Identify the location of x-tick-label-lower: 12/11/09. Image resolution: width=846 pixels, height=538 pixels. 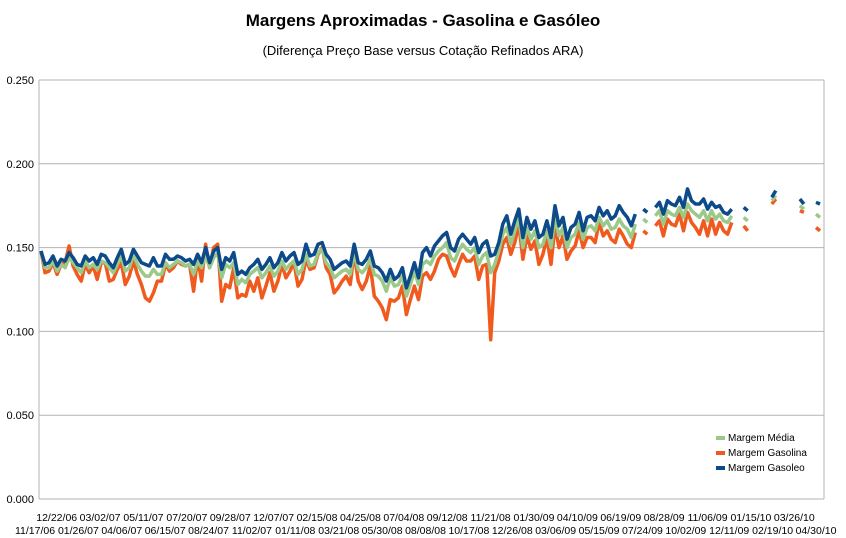
(729, 531).